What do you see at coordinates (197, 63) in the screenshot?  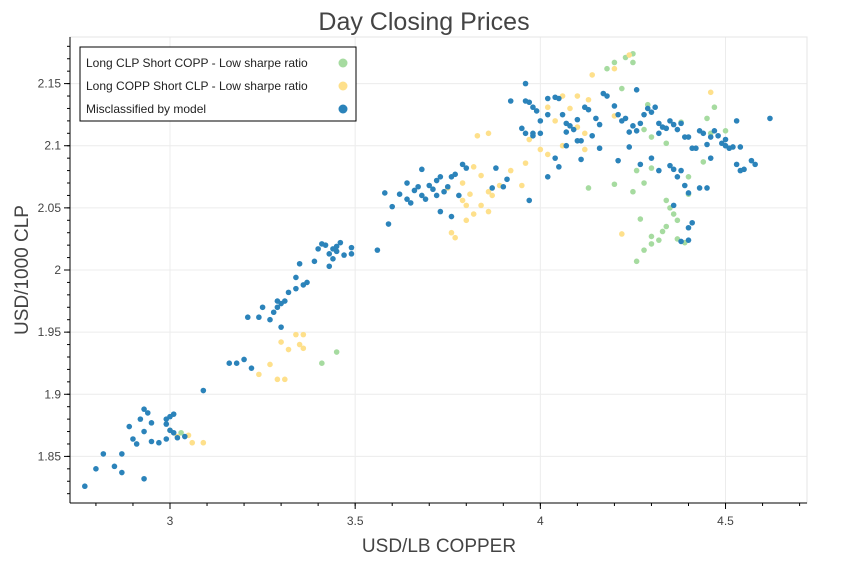 I see `legend-label: Long CLP Short COPP - Low sharpe ratio` at bounding box center [197, 63].